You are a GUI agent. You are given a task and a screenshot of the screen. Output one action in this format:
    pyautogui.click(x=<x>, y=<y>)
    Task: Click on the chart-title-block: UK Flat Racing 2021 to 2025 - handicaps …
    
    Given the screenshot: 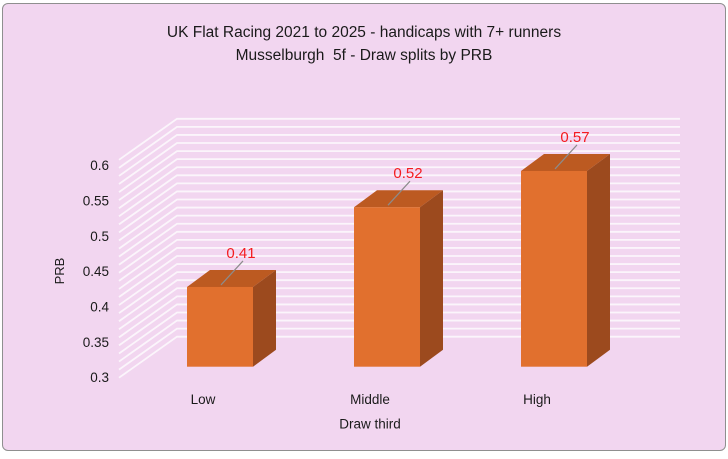 What is the action you would take?
    pyautogui.click(x=364, y=44)
    